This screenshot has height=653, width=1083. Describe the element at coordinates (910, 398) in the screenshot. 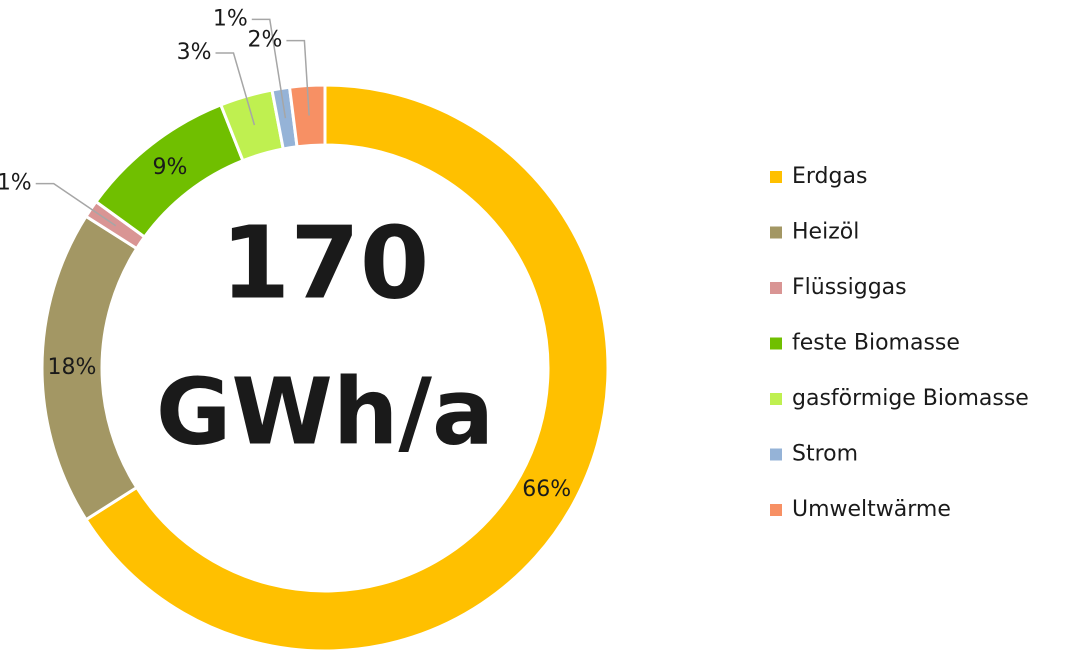

I see `legend-label: gasförmige Biomasse` at that location.